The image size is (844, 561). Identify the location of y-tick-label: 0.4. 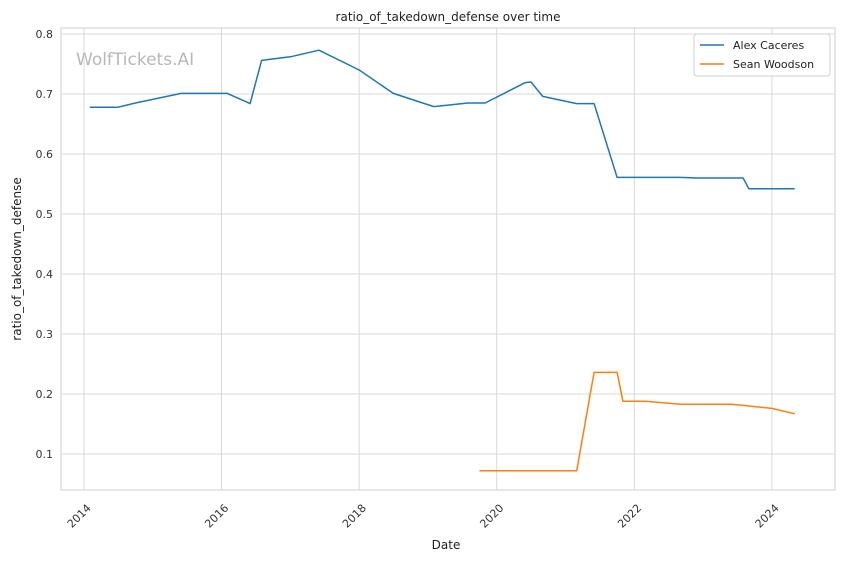
(45, 274).